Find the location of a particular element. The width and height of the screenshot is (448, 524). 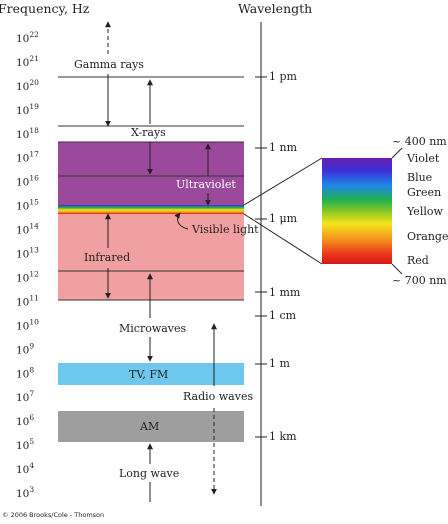

wavelength-ticks is located at coordinates (261, 257).